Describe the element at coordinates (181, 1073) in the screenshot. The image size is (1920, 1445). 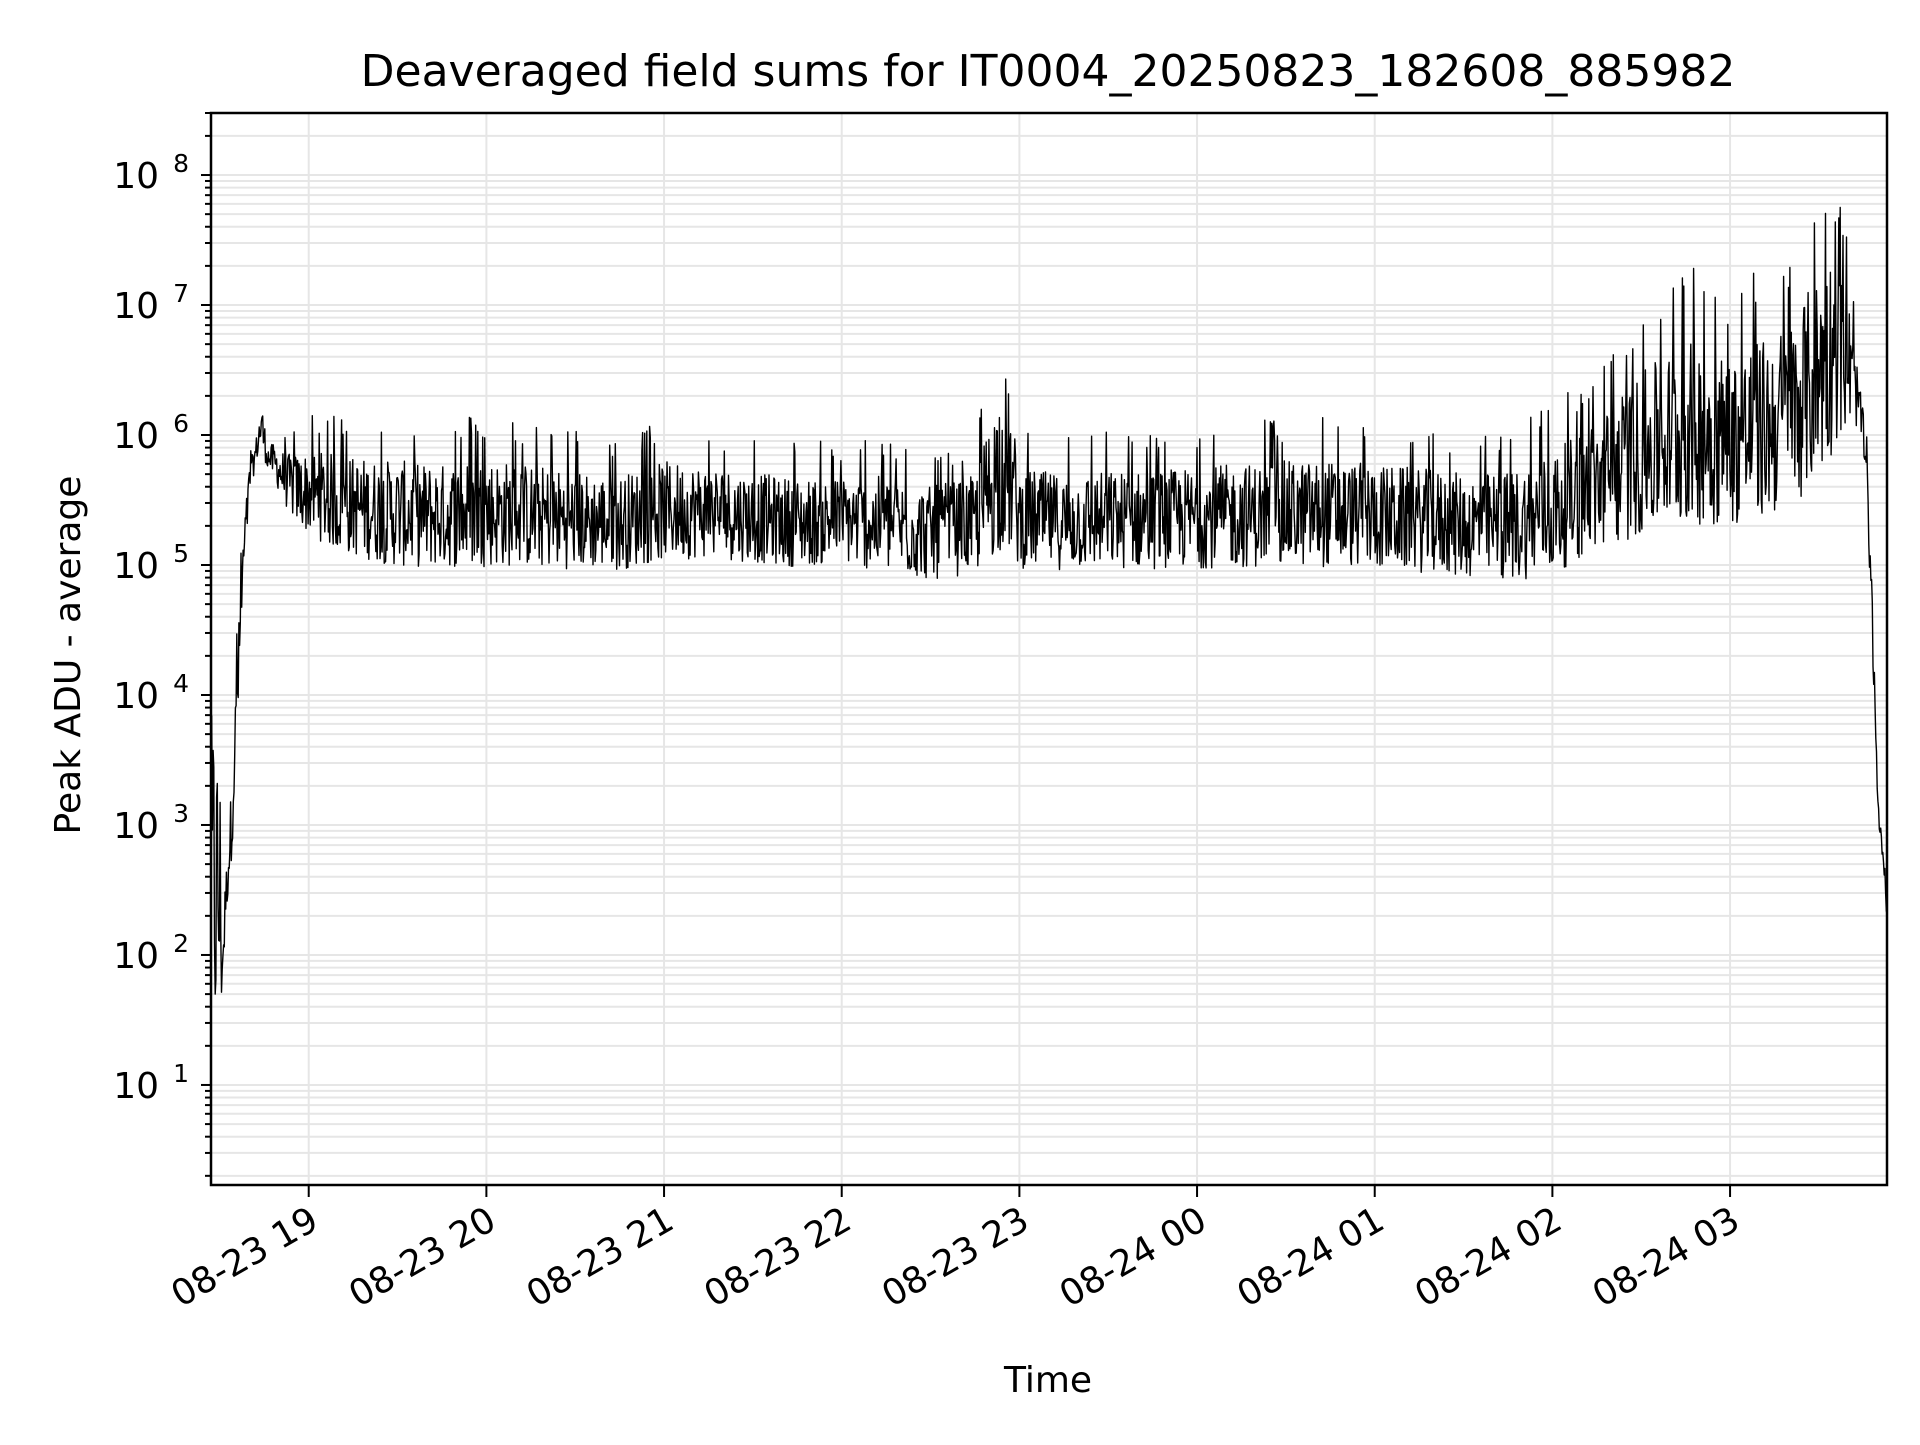
I see `y-tick-label-exponent: 1` at that location.